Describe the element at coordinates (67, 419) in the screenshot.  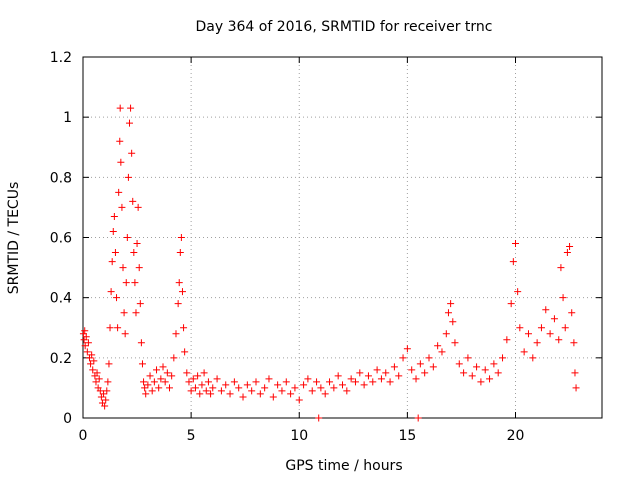
I see `y-tick-label: 0` at that location.